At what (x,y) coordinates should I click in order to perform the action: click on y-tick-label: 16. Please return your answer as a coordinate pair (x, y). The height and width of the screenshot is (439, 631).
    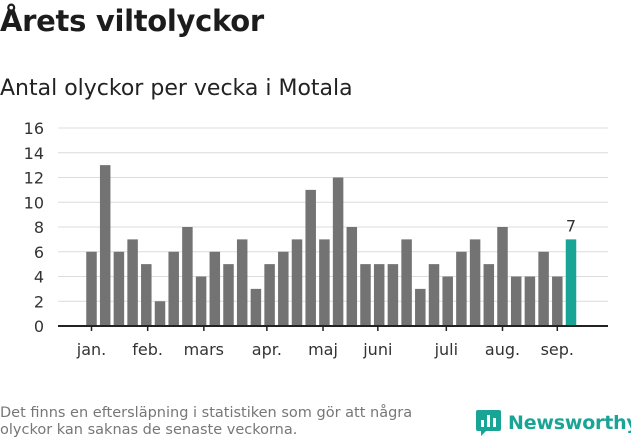
    Looking at the image, I should click on (34, 128).